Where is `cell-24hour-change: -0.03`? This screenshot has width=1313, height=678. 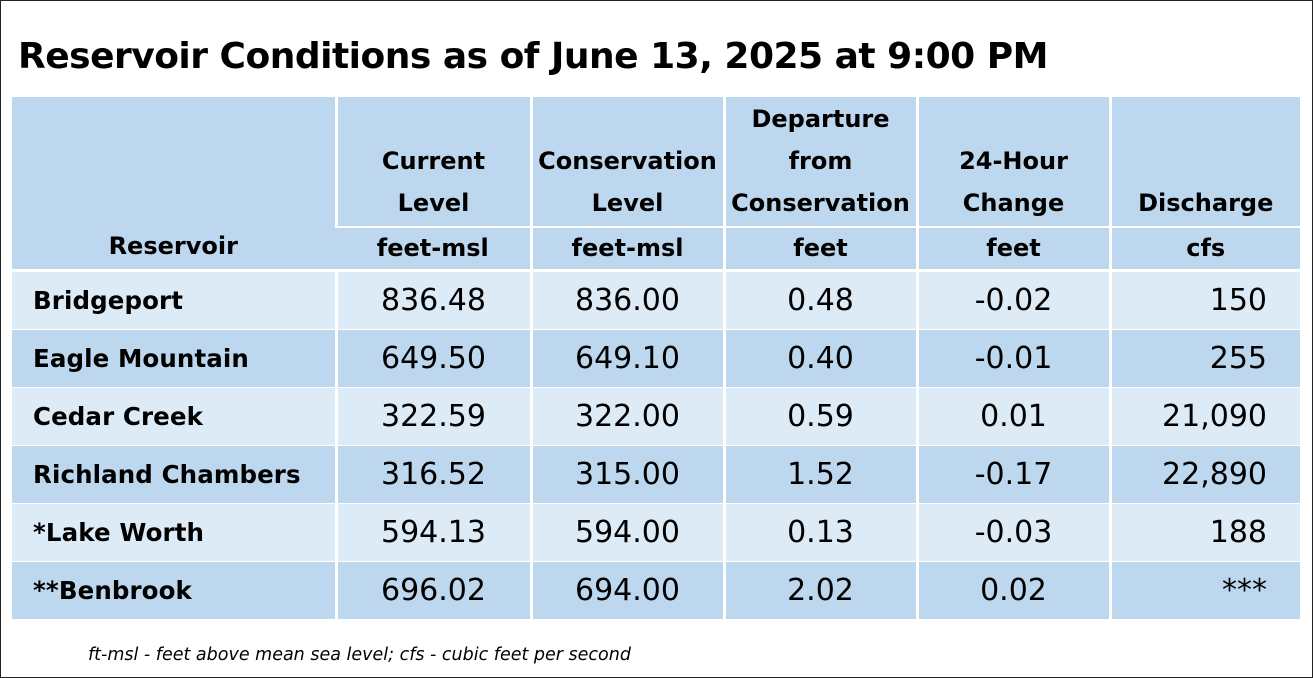 cell-24hour-change: -0.03 is located at coordinates (1012, 532).